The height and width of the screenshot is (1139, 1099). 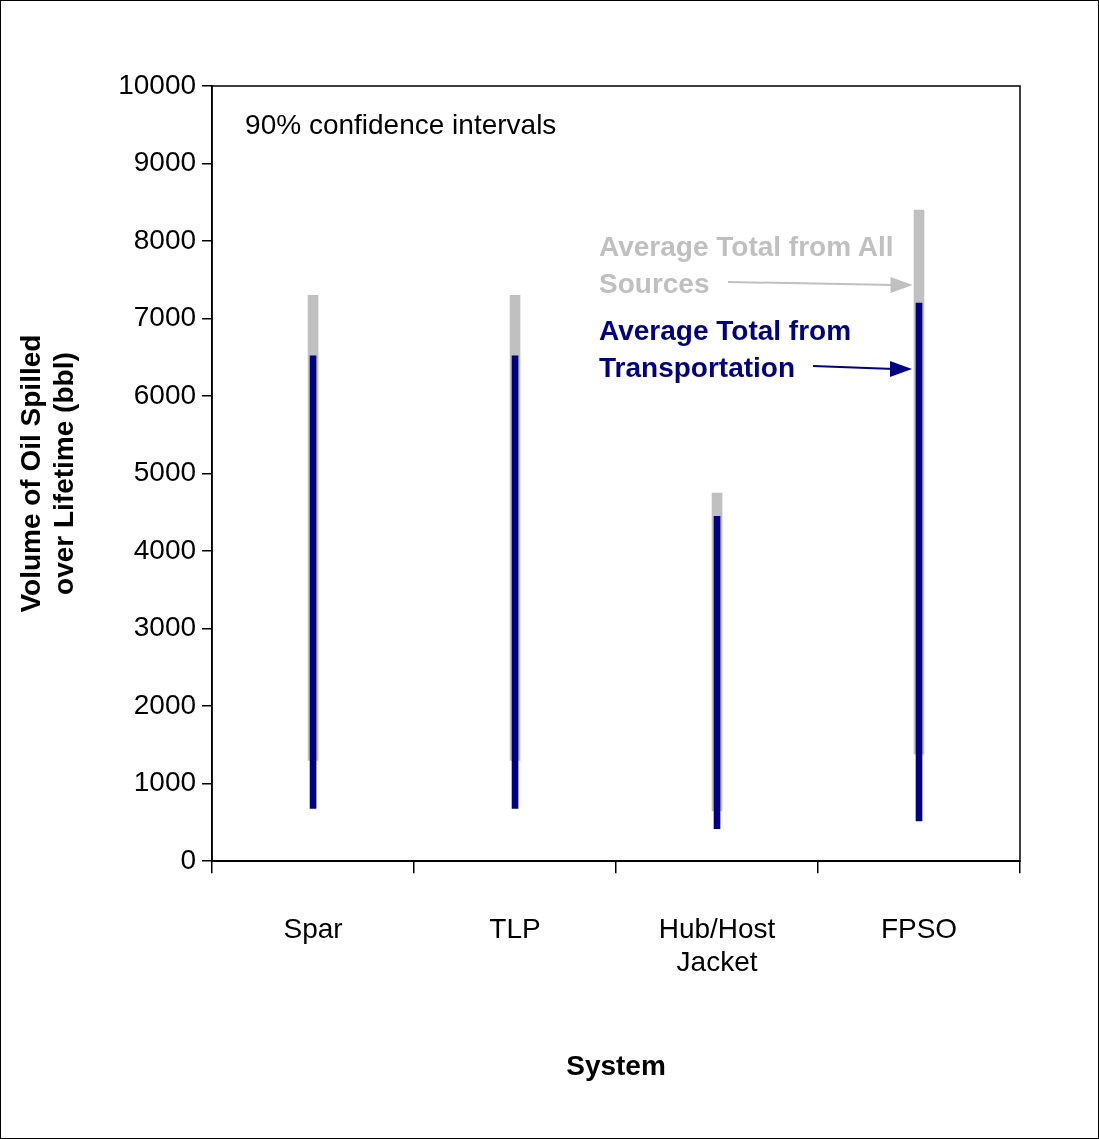 I want to click on x-tick-label: FPSO, so click(x=919, y=928).